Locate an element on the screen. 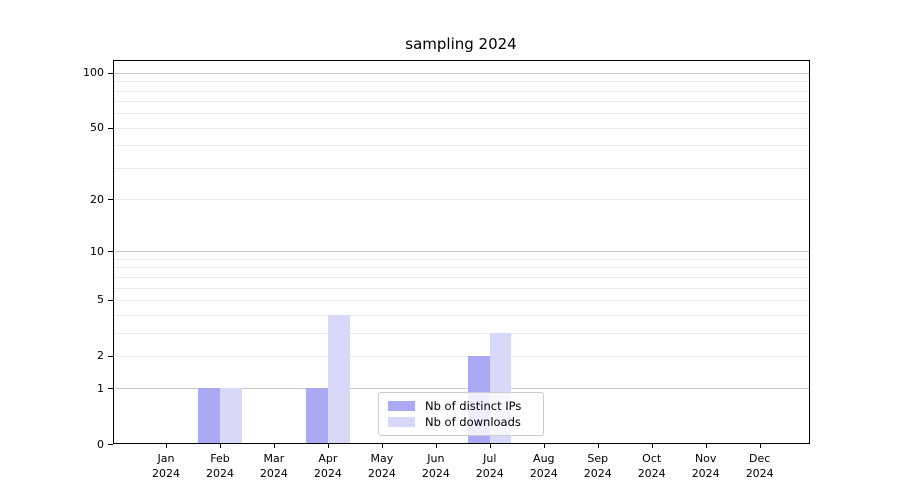 Image resolution: width=900 pixels, height=500 pixels. y-tick-label: 5 is located at coordinates (100, 300).